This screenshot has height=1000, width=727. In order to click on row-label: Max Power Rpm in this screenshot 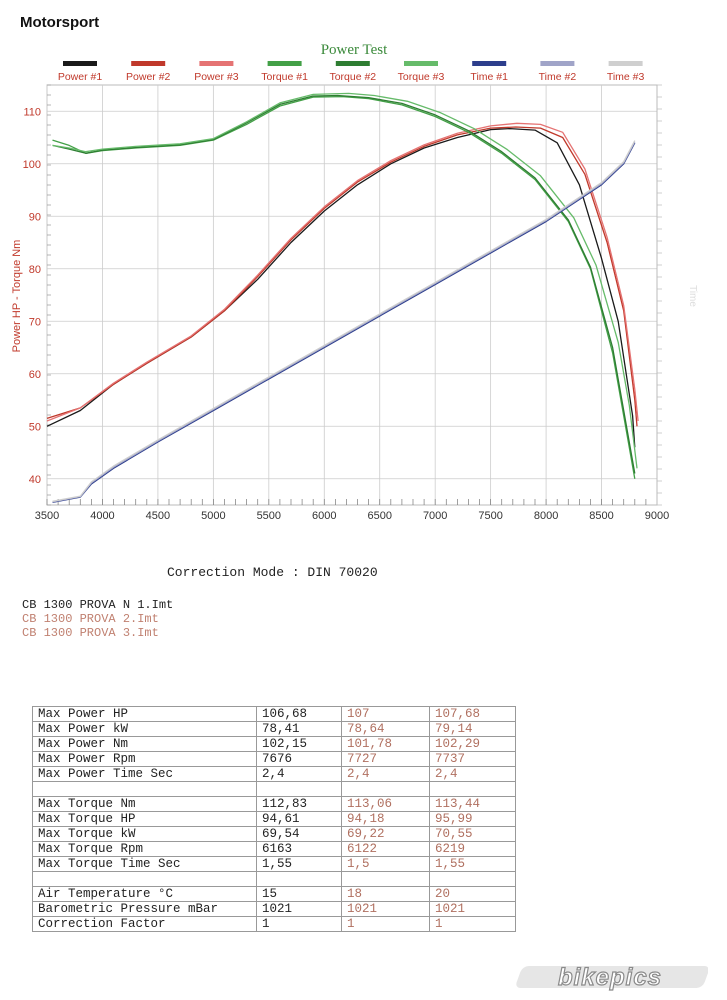, I will do `click(144, 759)`.